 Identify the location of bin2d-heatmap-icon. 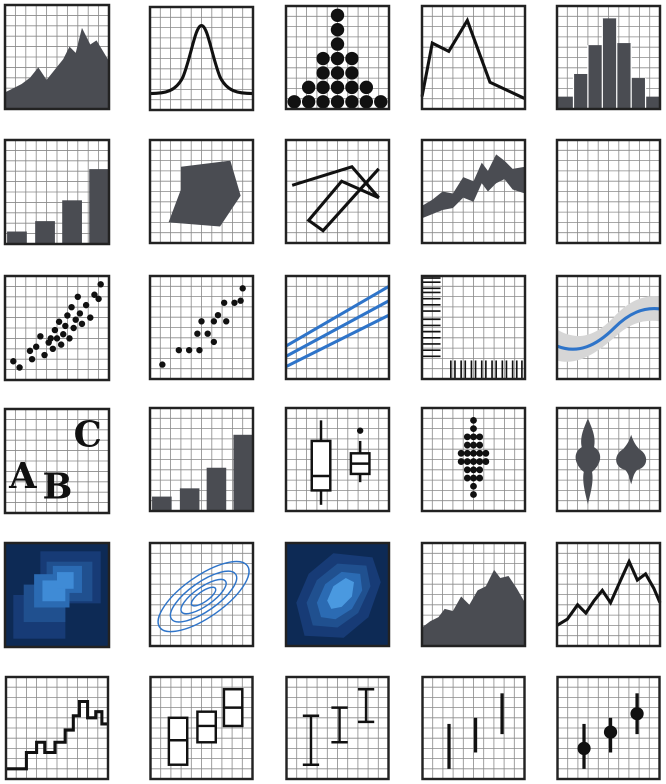
(57, 595).